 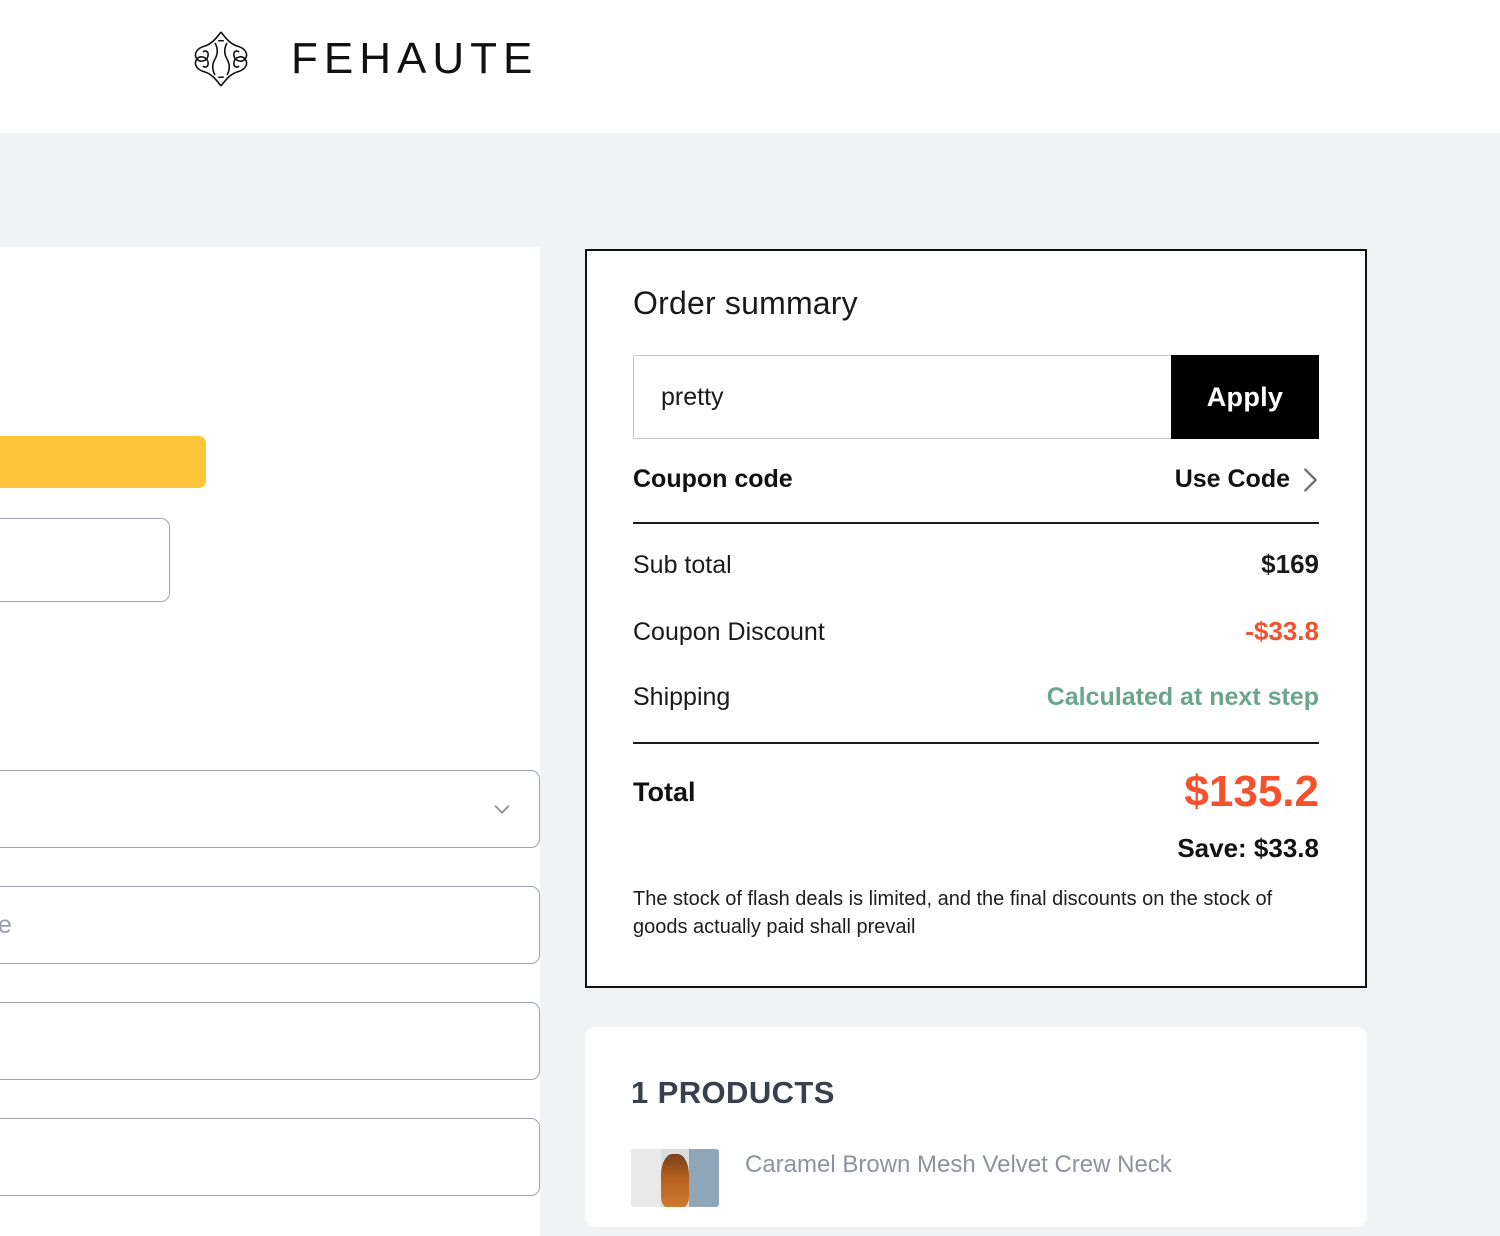 What do you see at coordinates (270, 1041) in the screenshot?
I see `address-input` at bounding box center [270, 1041].